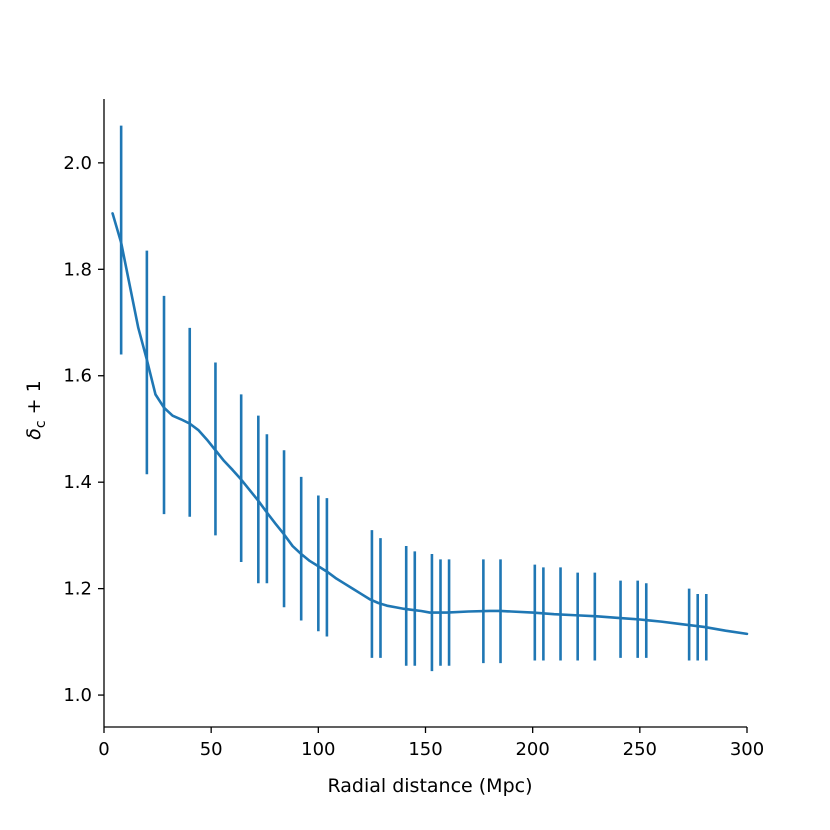 This screenshot has height=830, width=830. What do you see at coordinates (34, 434) in the screenshot?
I see `y-axis-label-symbol: δ` at bounding box center [34, 434].